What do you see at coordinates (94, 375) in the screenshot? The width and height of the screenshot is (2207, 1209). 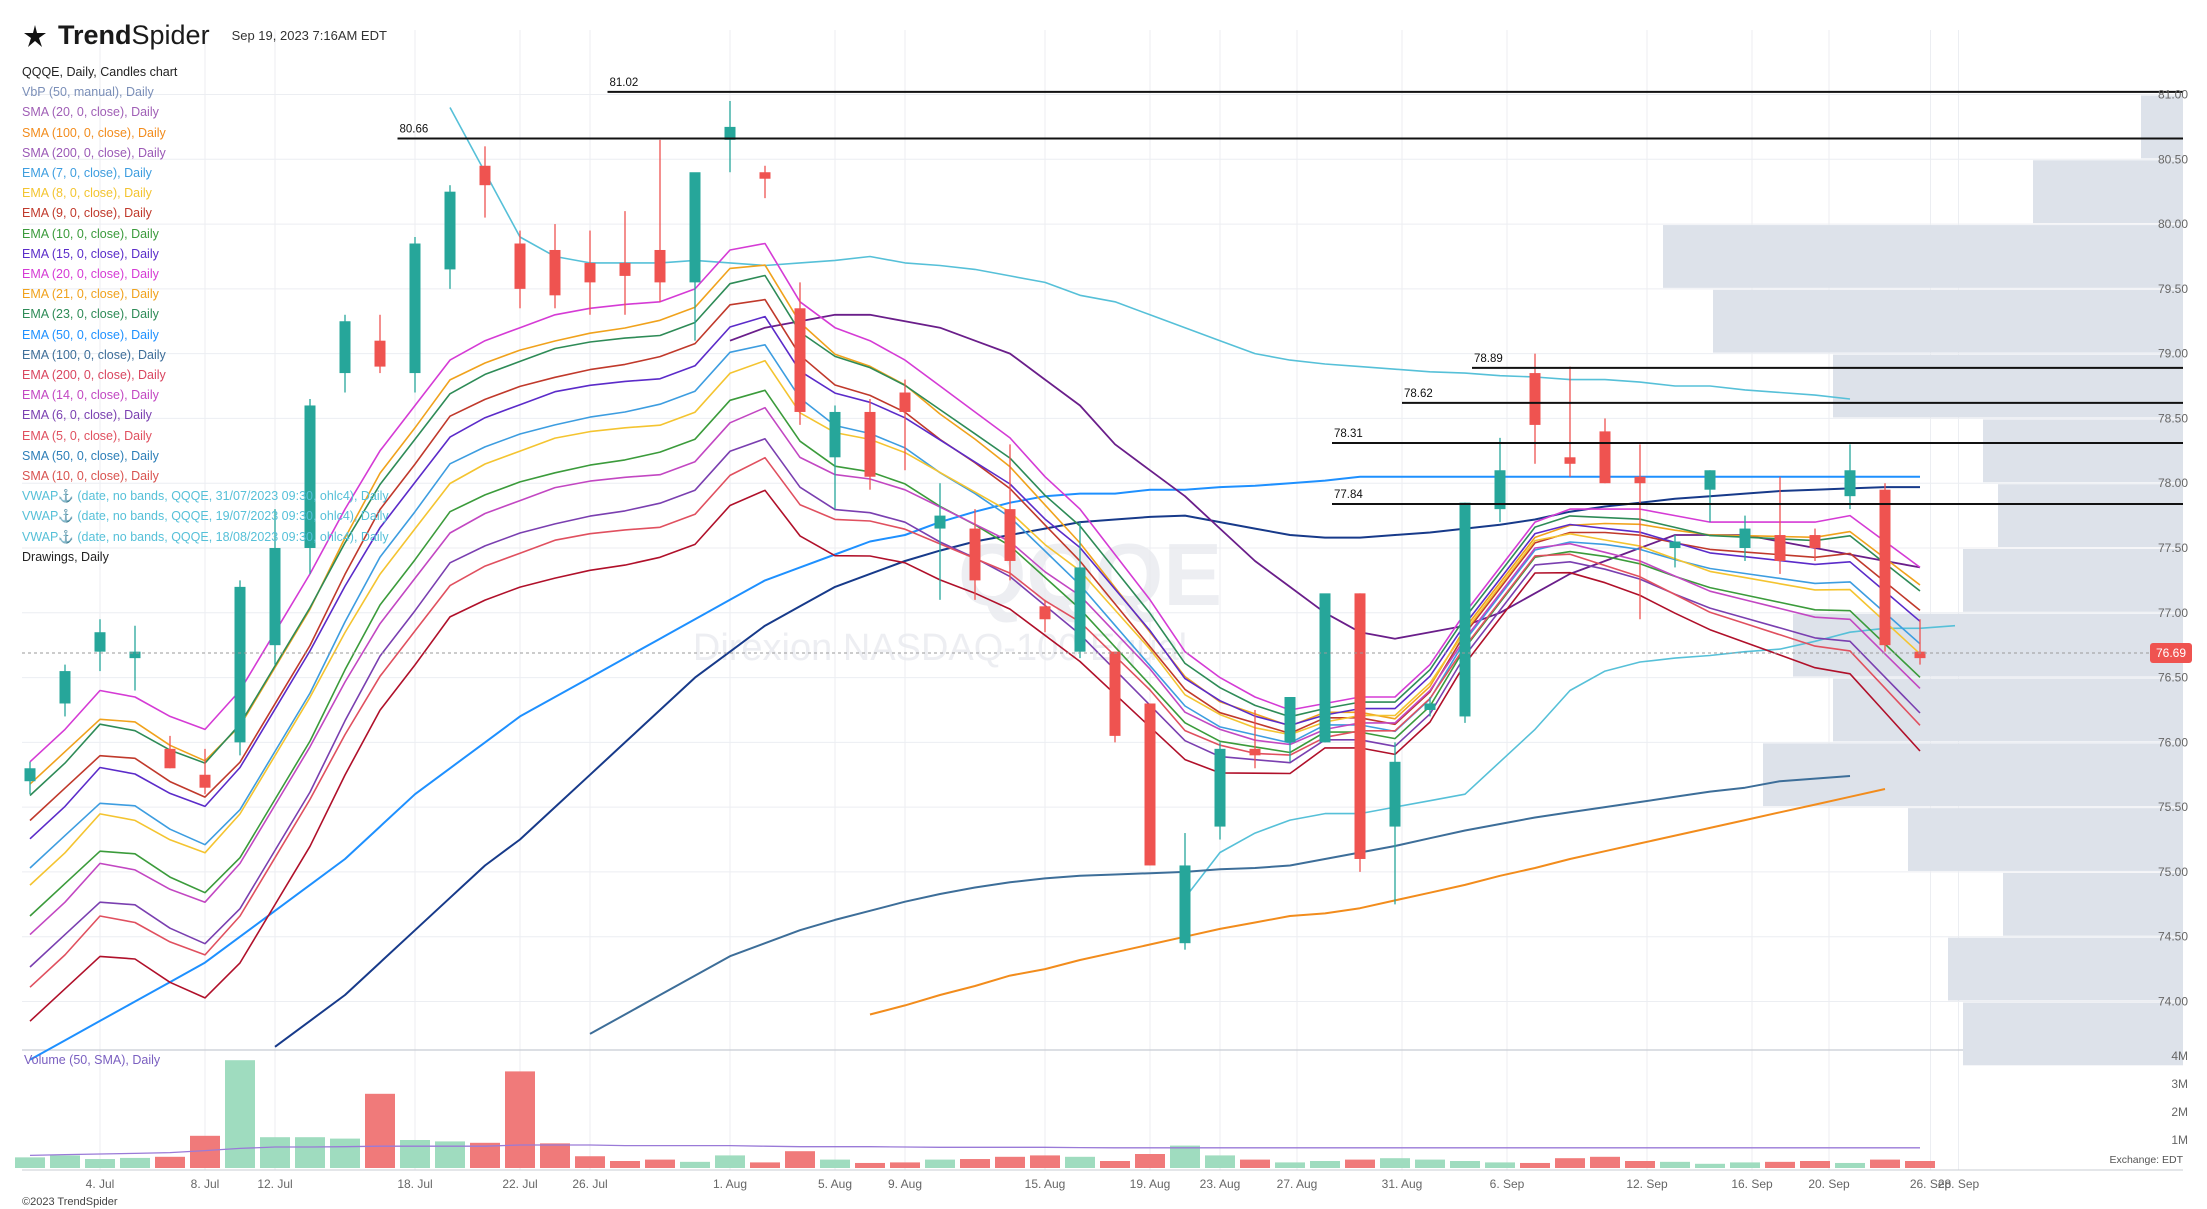 I see `legend-item: EMA (200, 0, close), Daily` at bounding box center [94, 375].